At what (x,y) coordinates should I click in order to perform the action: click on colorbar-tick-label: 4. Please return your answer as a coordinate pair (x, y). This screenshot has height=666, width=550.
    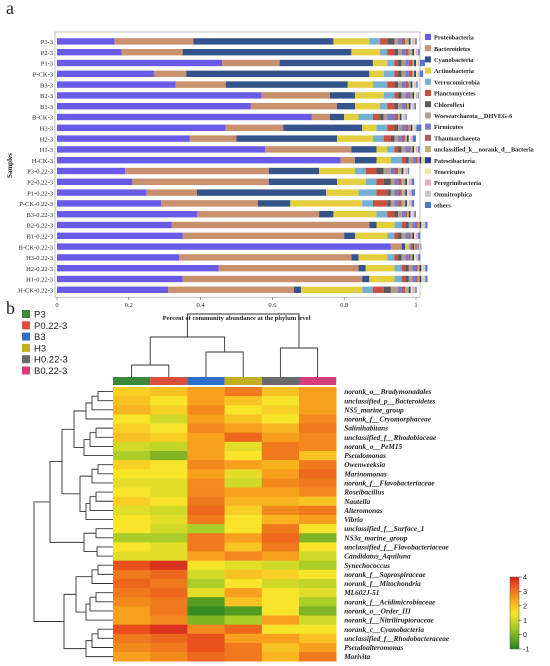
    Looking at the image, I should click on (525, 577).